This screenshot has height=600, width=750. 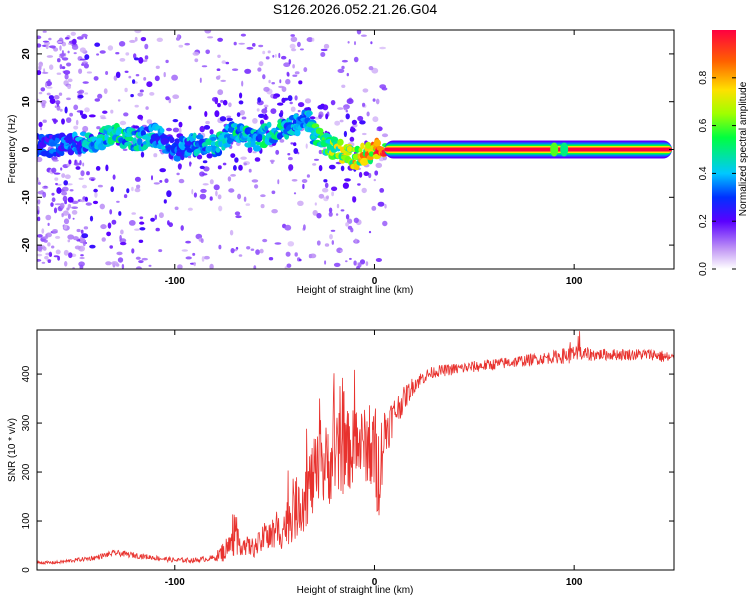 I want to click on colorbar-tick-label: 0.6, so click(x=703, y=125).